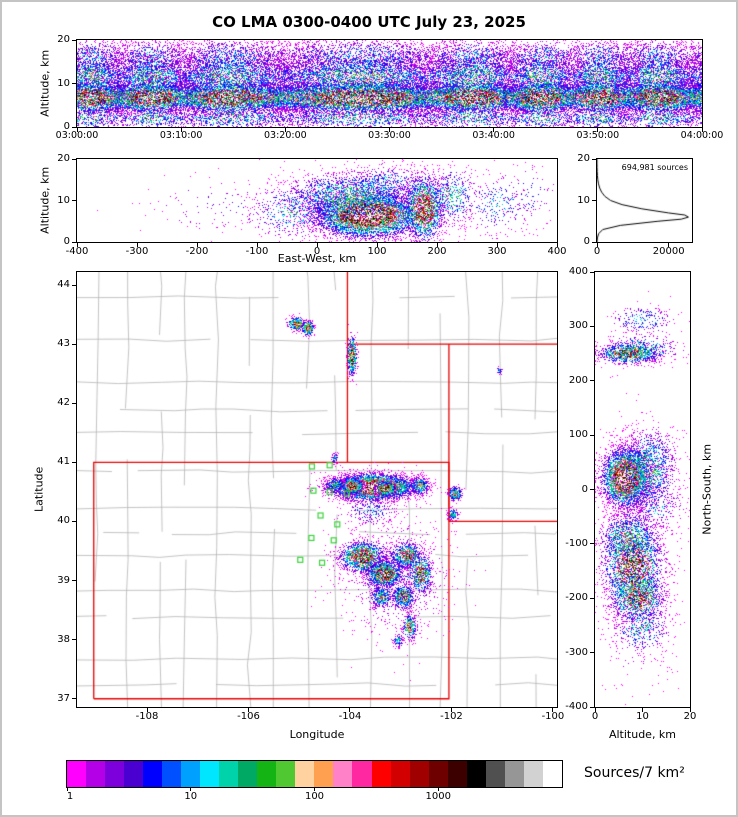 Image resolution: width=738 pixels, height=817 pixels. Describe the element at coordinates (63, 580) in the screenshot. I see `y-tick-label: 39` at that location.